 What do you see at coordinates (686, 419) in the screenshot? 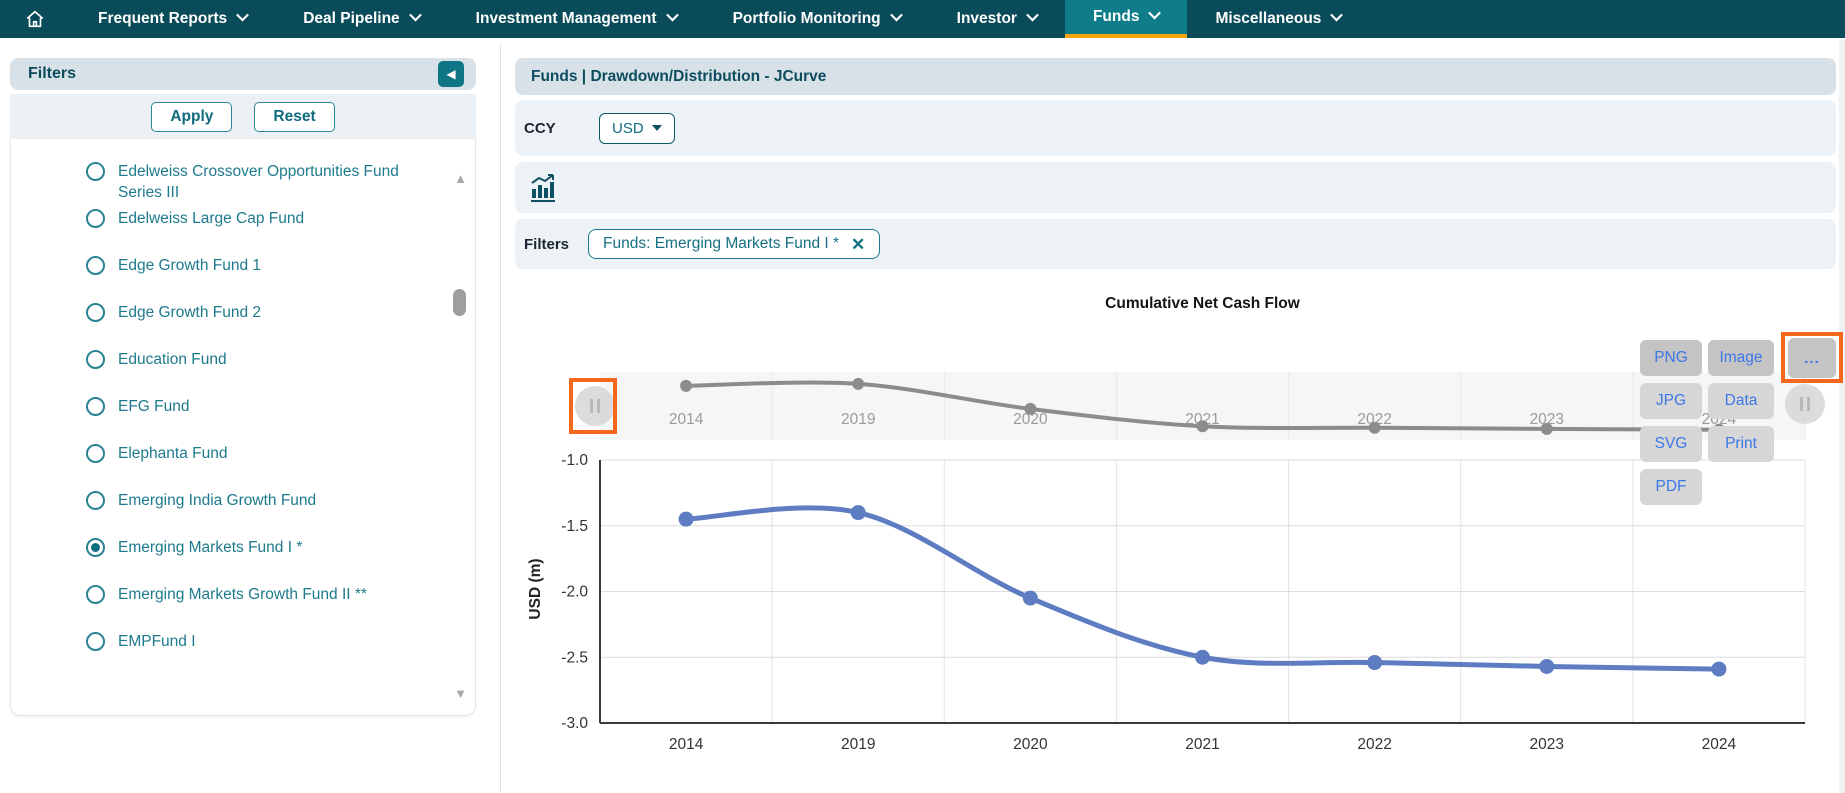
I see `navigator-tick-label: 2014` at bounding box center [686, 419].